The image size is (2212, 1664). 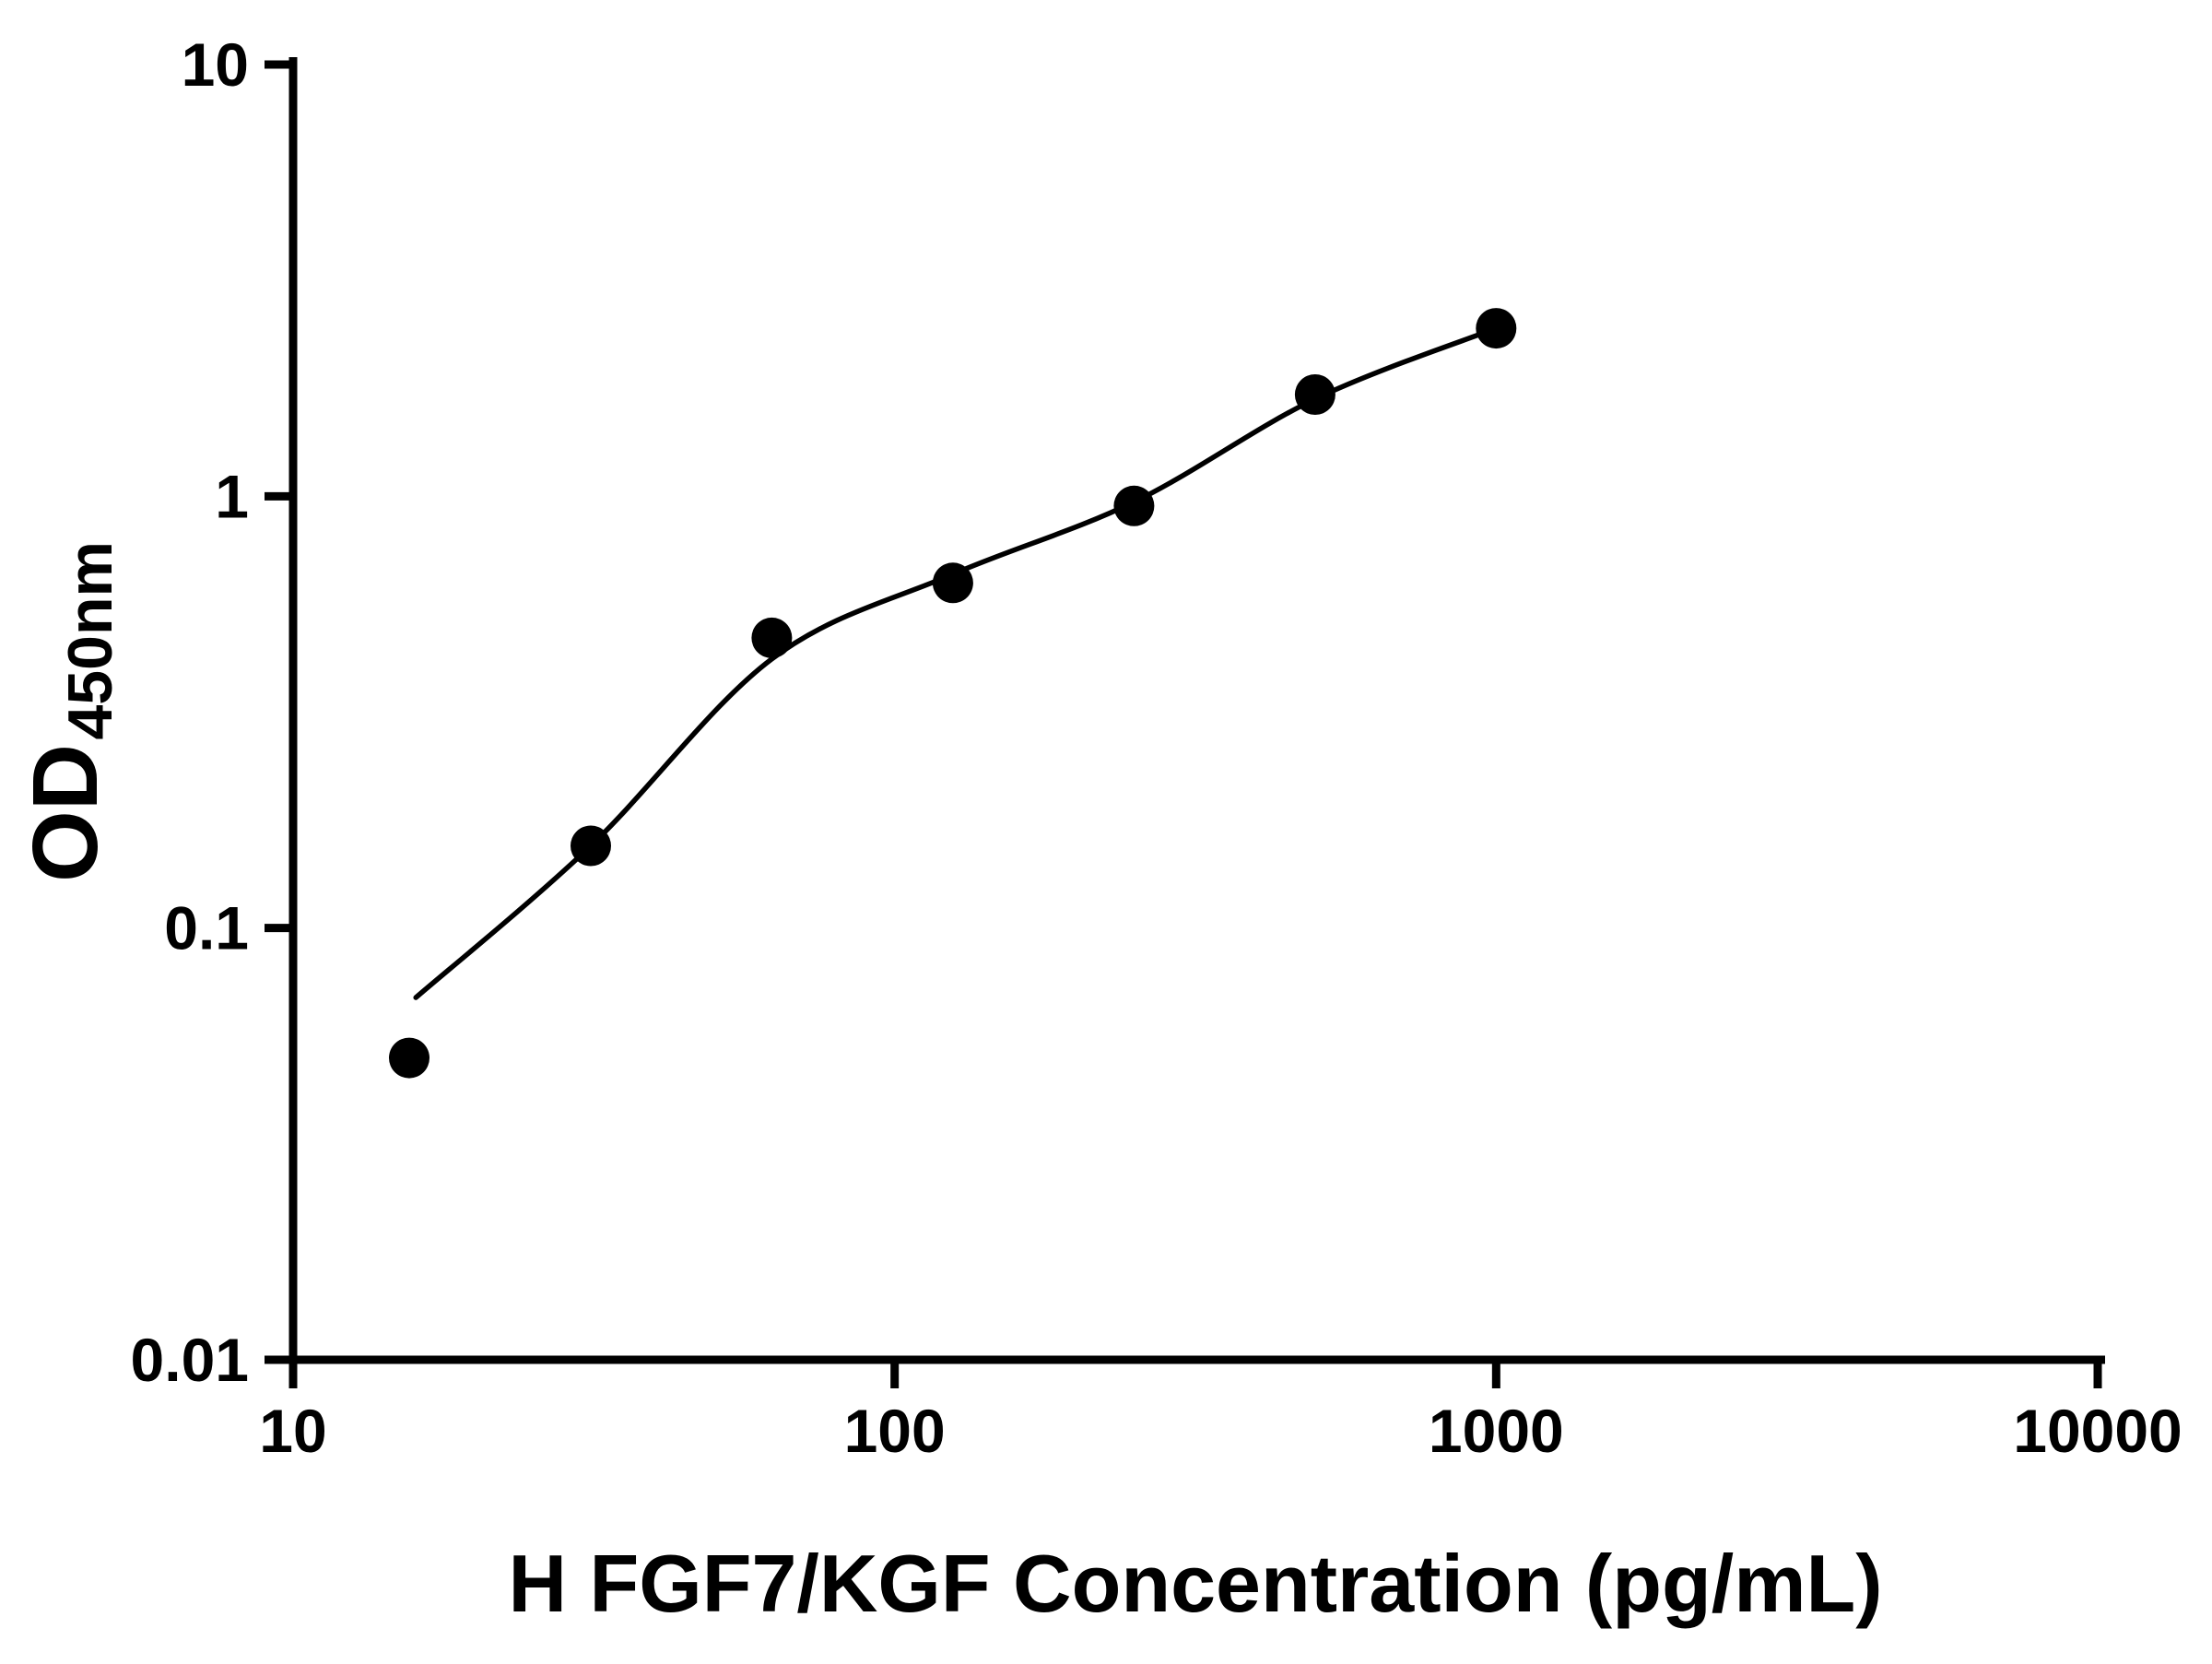 What do you see at coordinates (190, 1360) in the screenshot?
I see `y-tick-label: 0.01` at bounding box center [190, 1360].